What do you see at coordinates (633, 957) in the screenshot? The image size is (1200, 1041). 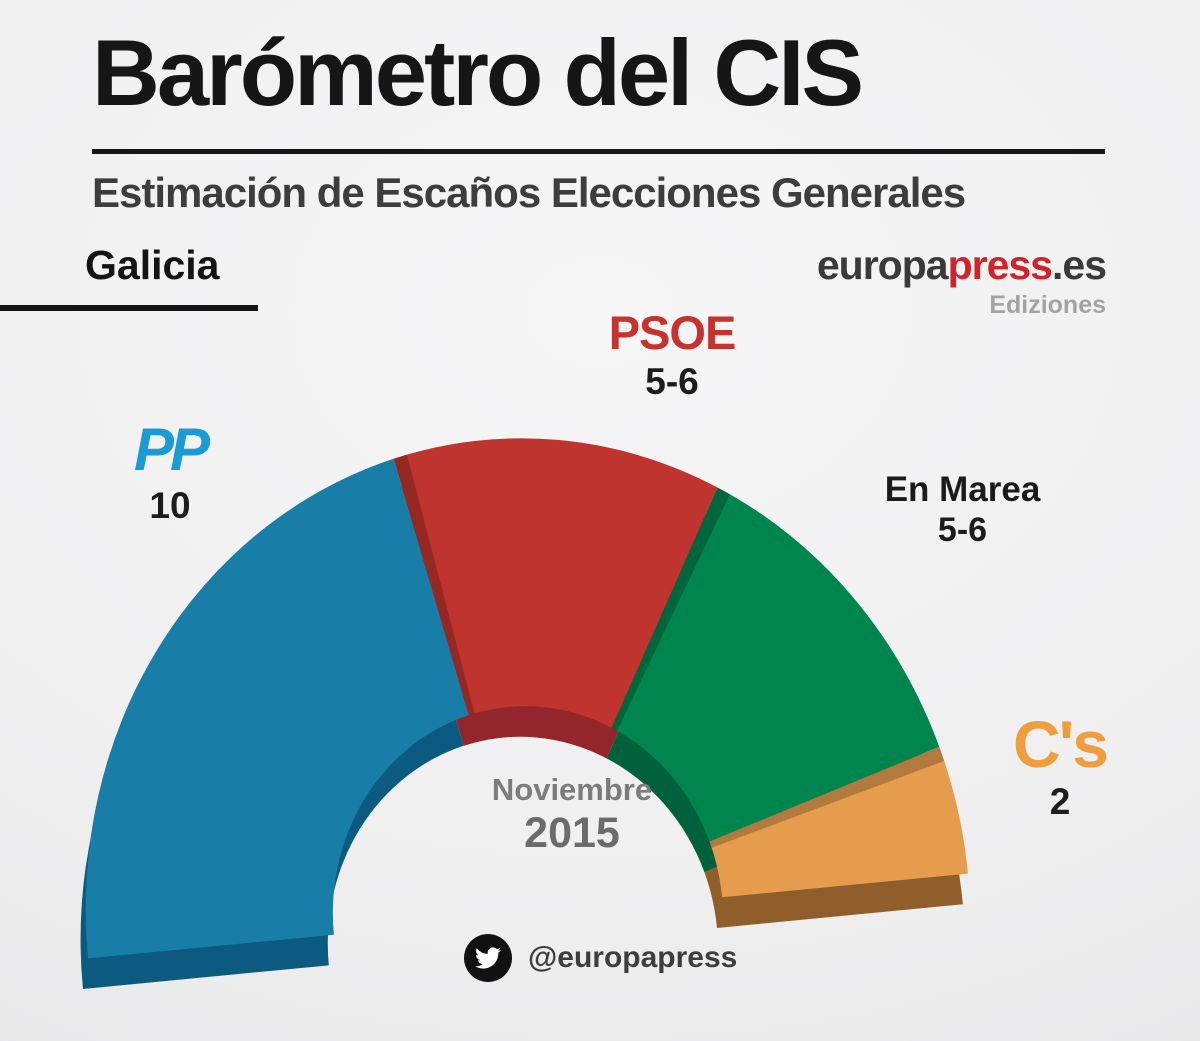 I see `twitter-handle: @europapress` at bounding box center [633, 957].